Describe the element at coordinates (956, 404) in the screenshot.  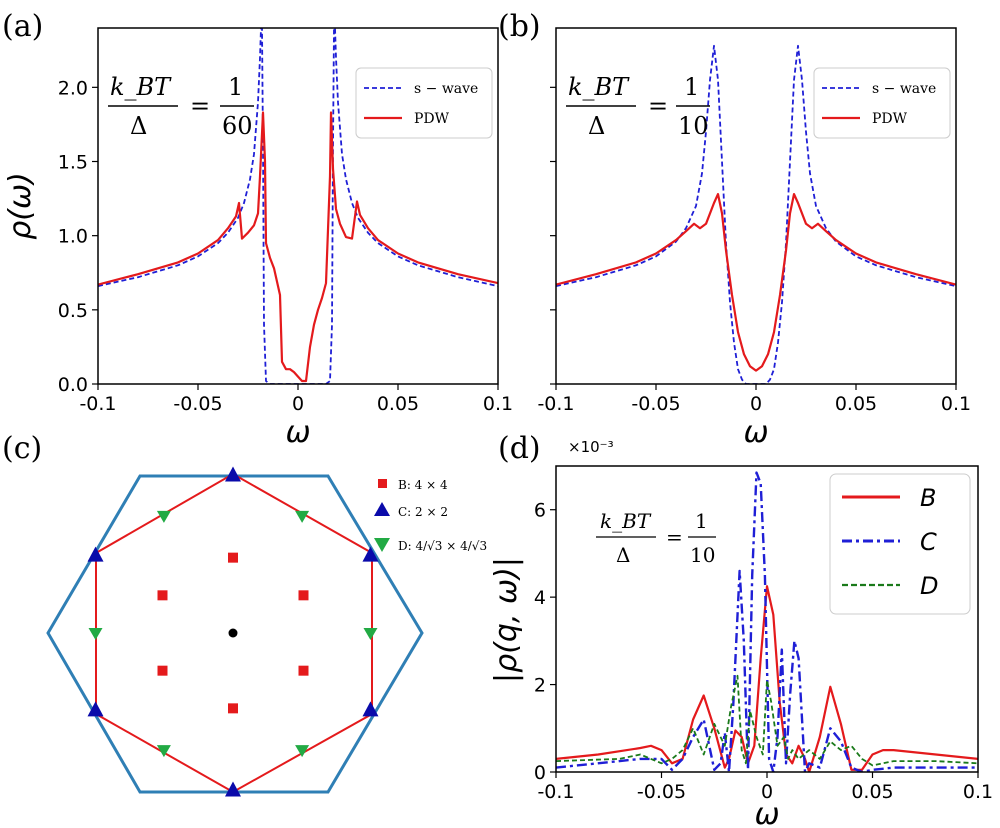
I see `panel-b-xtick-label: 0.1` at that location.